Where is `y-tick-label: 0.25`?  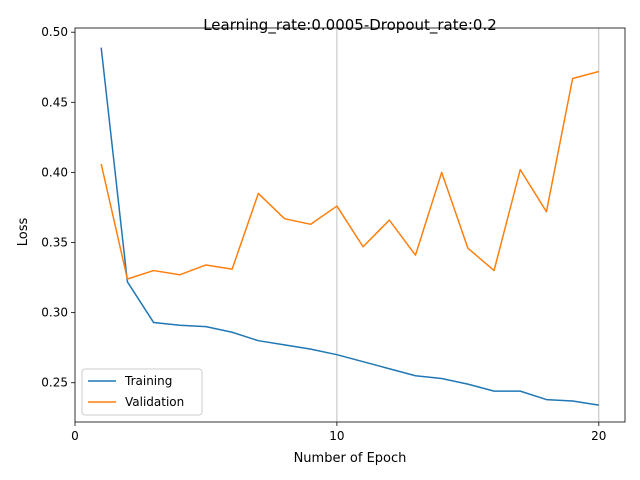 y-tick-label: 0.25 is located at coordinates (54, 383).